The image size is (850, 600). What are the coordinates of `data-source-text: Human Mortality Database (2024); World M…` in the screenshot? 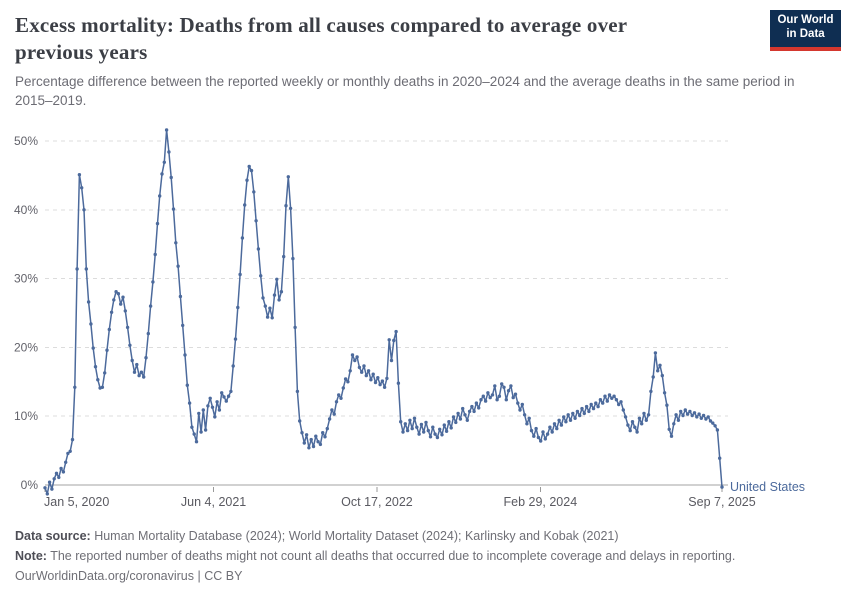 It's located at (354, 536).